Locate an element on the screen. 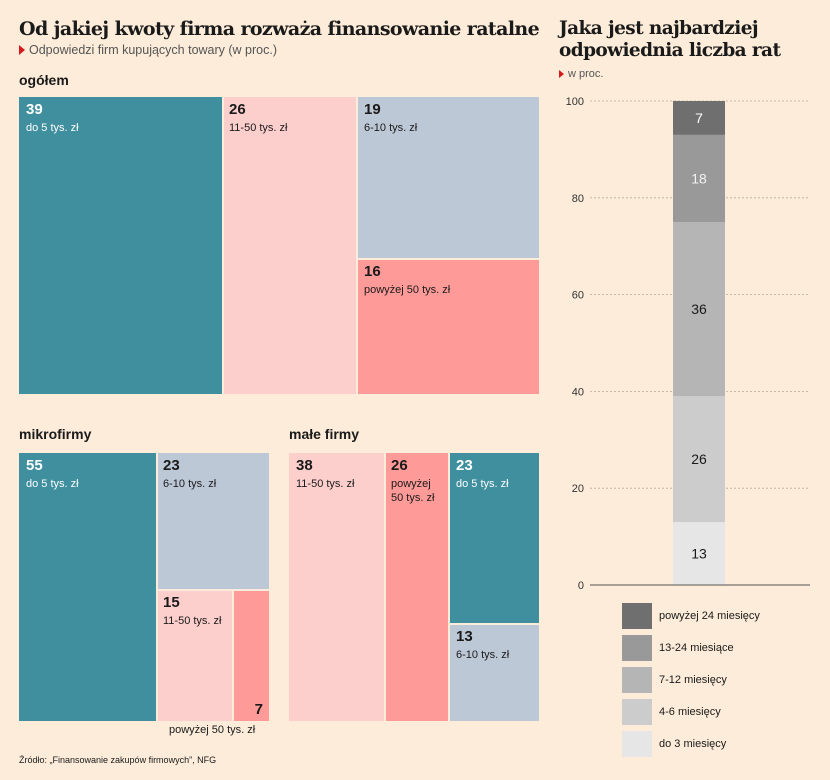 The height and width of the screenshot is (780, 830). y-tick-label: 0 is located at coordinates (581, 586).